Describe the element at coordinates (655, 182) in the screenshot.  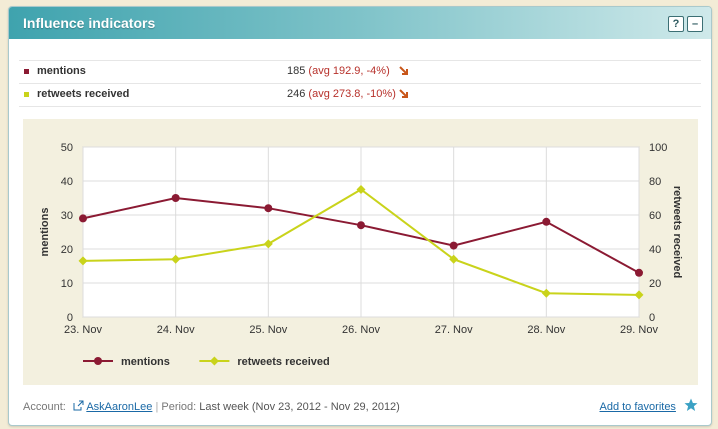
I see `y-right-tick-label: 80` at that location.